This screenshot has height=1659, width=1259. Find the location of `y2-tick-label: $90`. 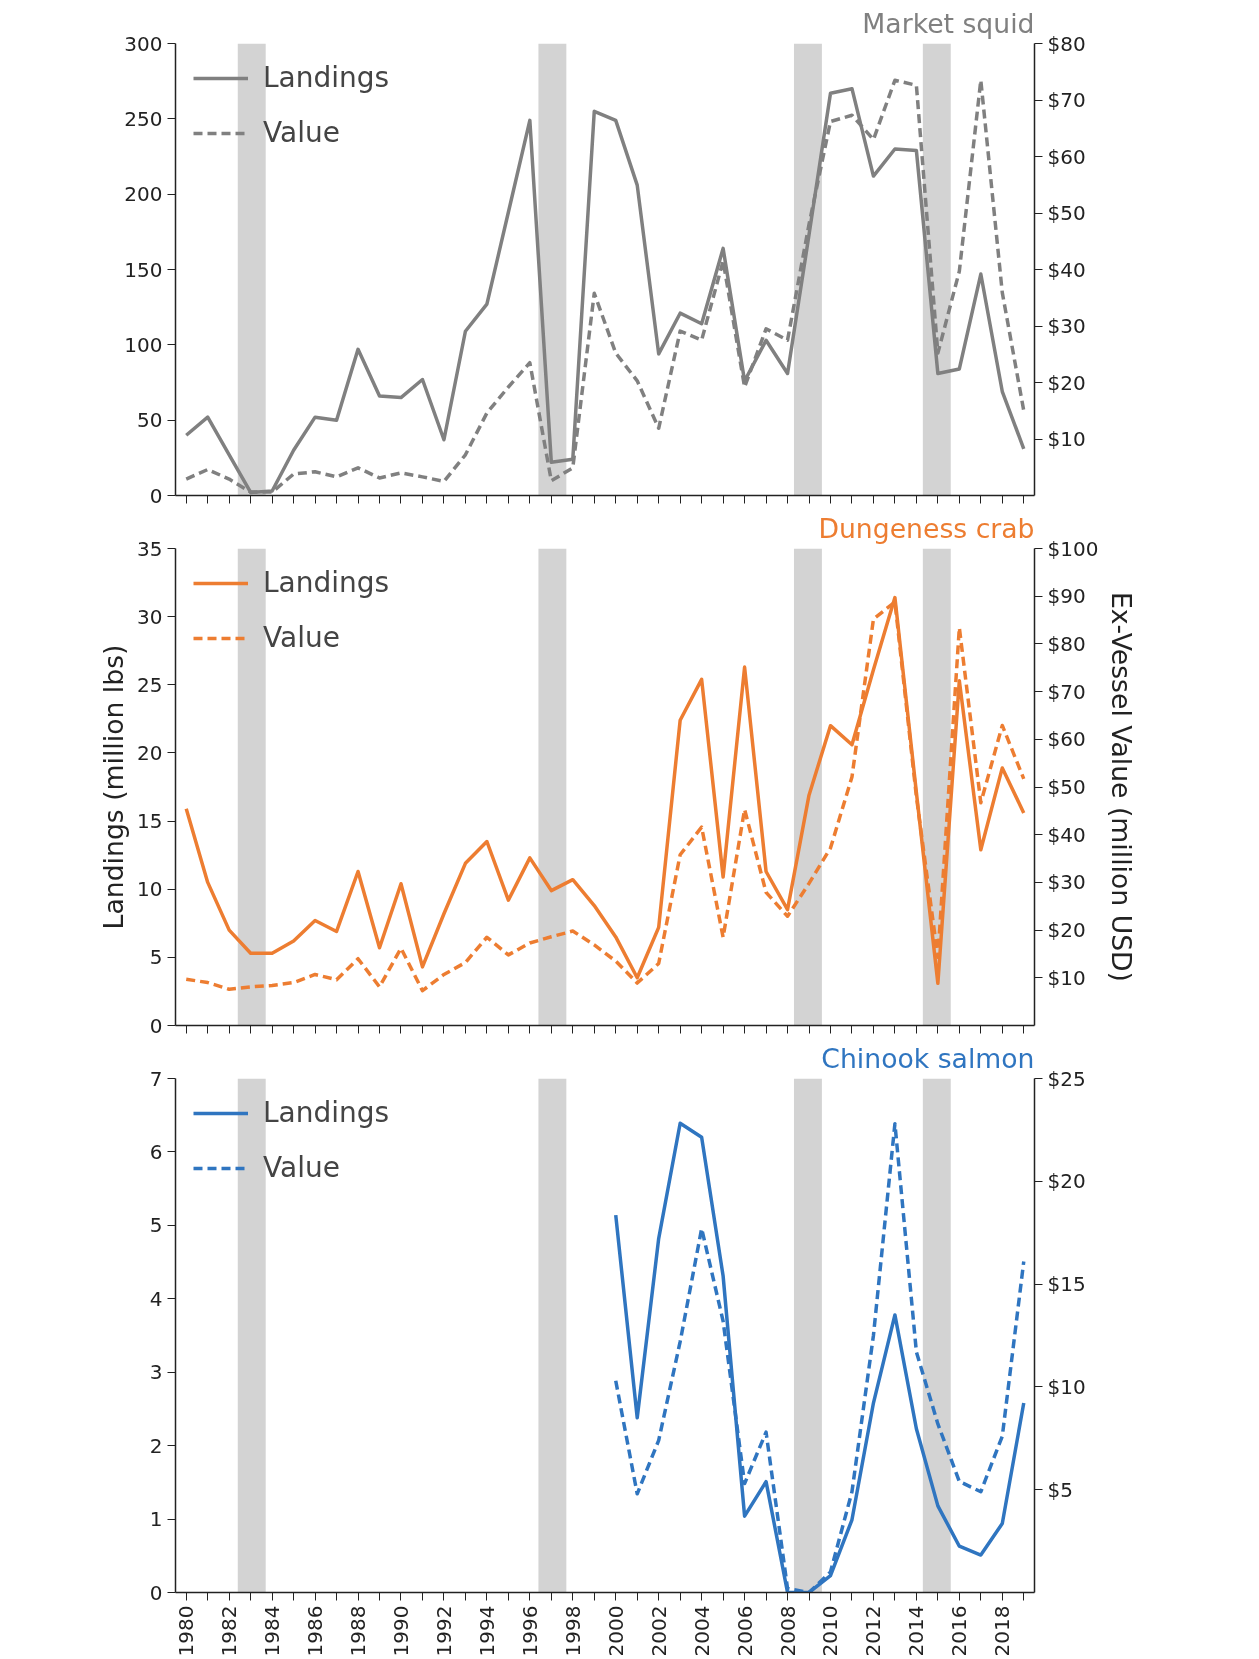

y2-tick-label: $90 is located at coordinates (1066, 596).